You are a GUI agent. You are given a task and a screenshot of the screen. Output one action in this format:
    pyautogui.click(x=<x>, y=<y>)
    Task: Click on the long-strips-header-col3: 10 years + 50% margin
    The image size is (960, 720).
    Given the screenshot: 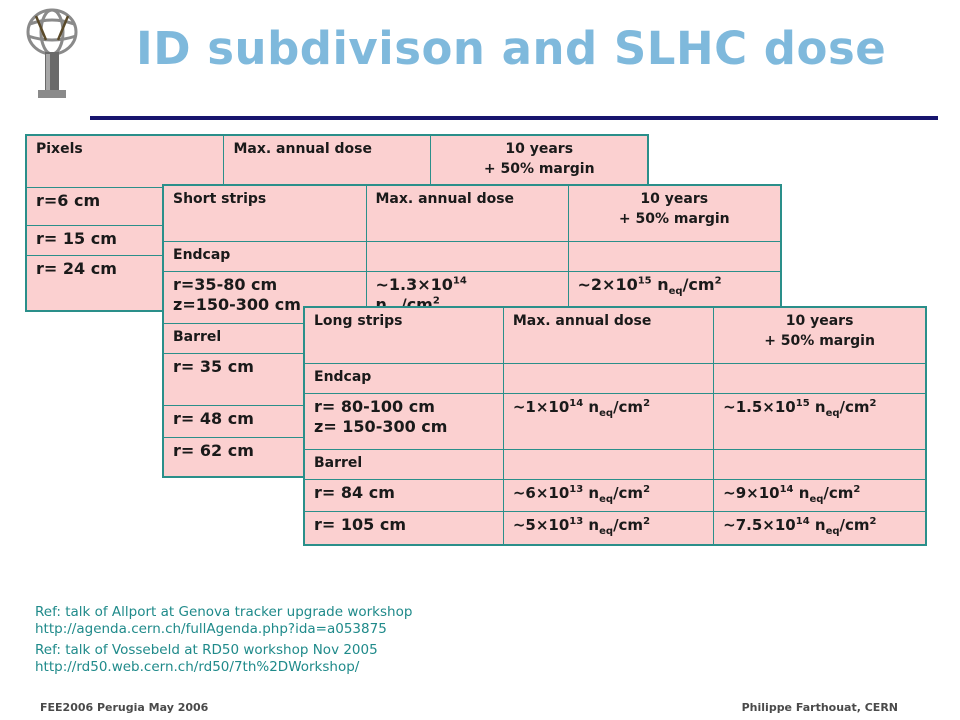 What is the action you would take?
    pyautogui.click(x=820, y=335)
    